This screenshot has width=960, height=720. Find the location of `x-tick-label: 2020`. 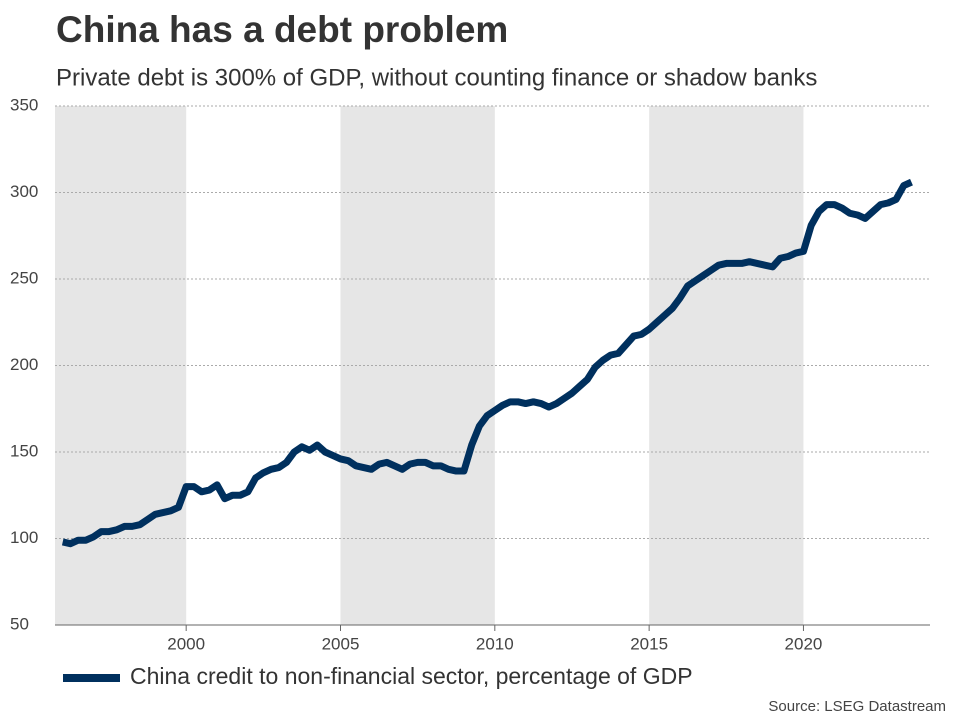

x-tick-label: 2020 is located at coordinates (804, 643).